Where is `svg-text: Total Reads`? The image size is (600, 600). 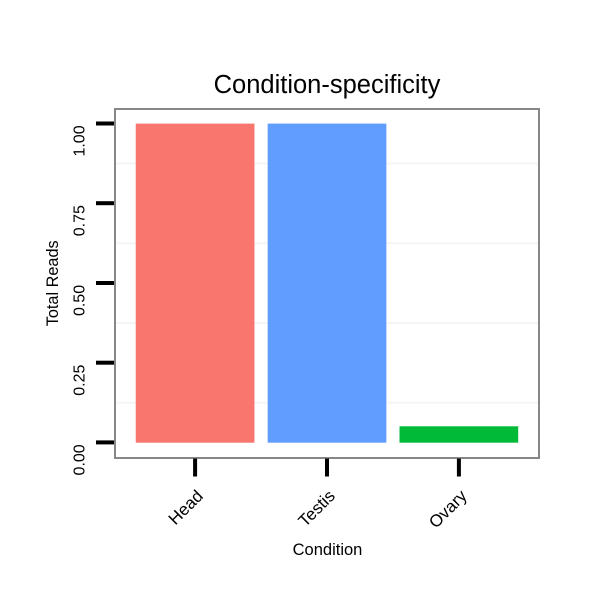
svg-text: Total Reads is located at coordinates (53, 283).